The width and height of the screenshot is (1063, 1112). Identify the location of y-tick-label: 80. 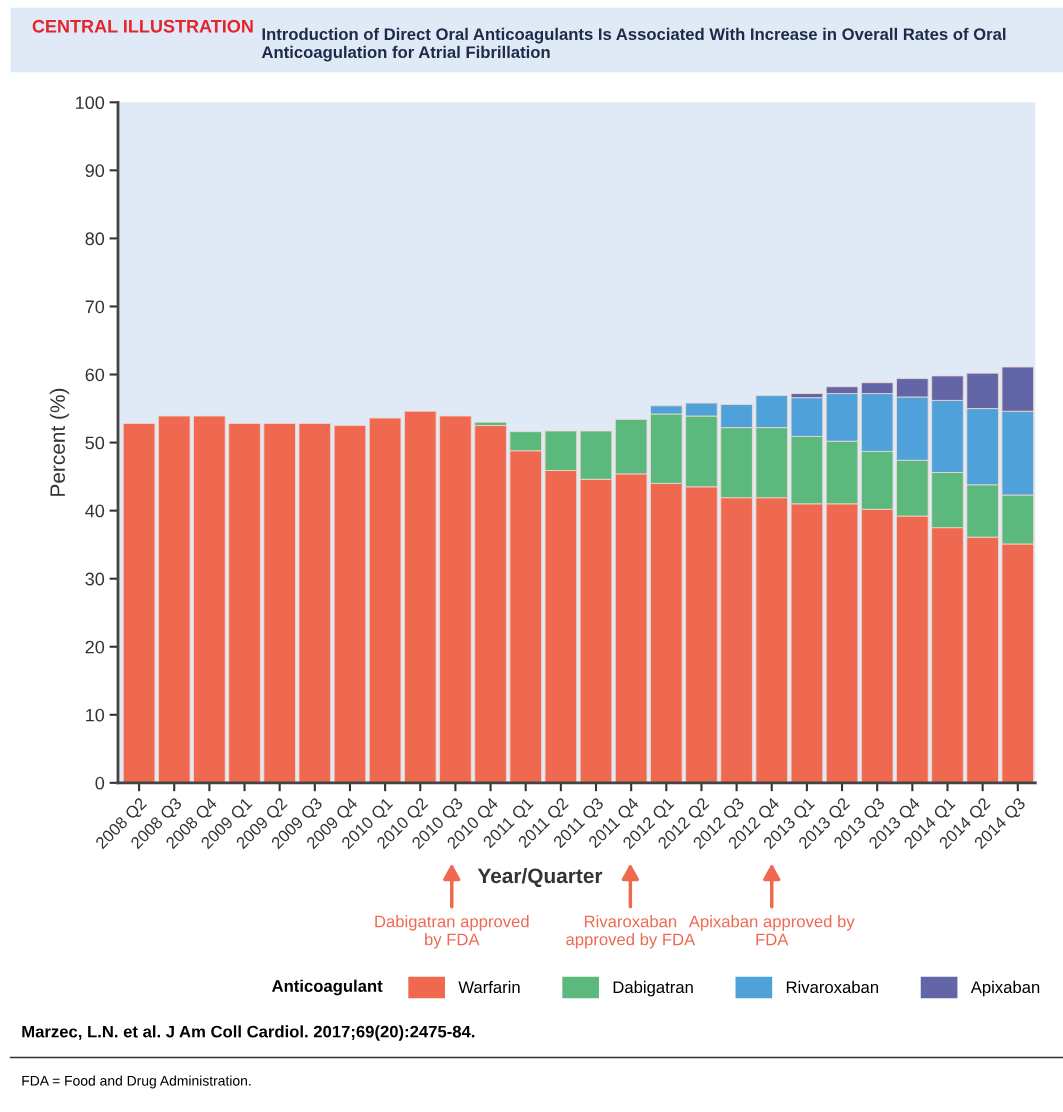
(95, 239).